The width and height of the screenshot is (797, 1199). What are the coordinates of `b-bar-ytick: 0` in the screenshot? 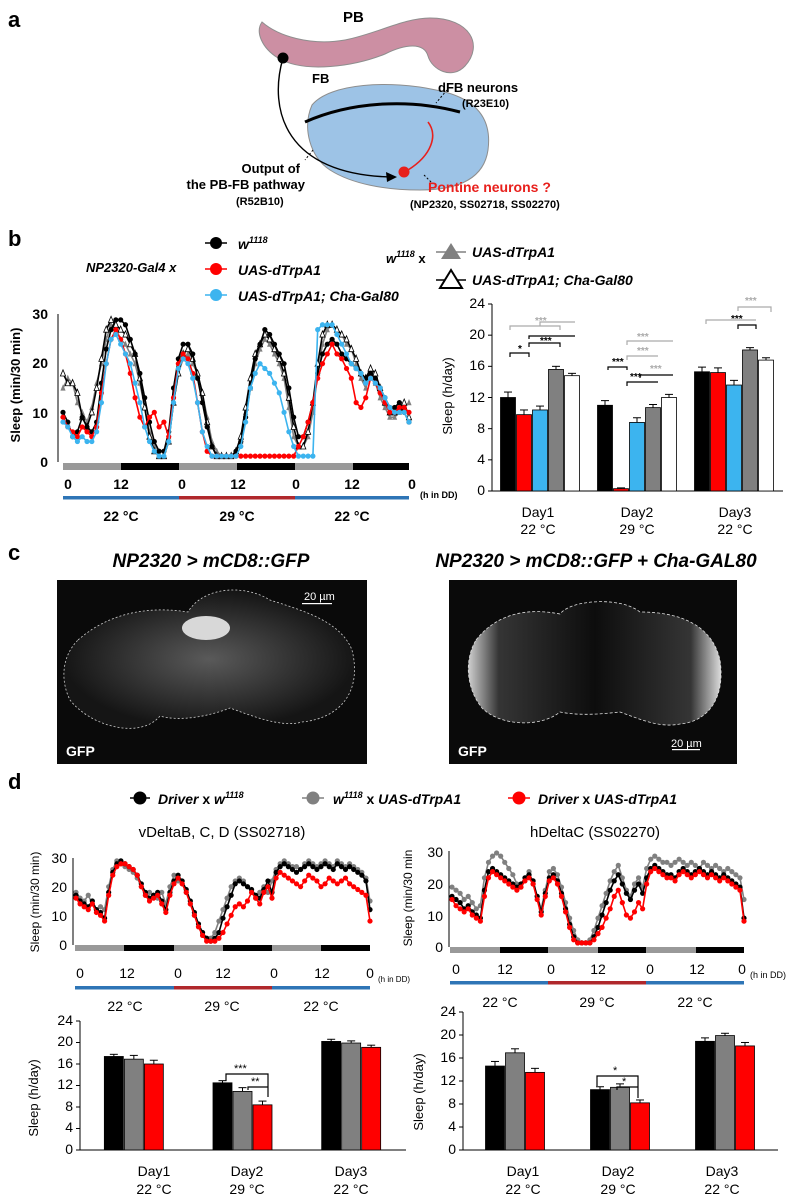 It's located at (481, 490).